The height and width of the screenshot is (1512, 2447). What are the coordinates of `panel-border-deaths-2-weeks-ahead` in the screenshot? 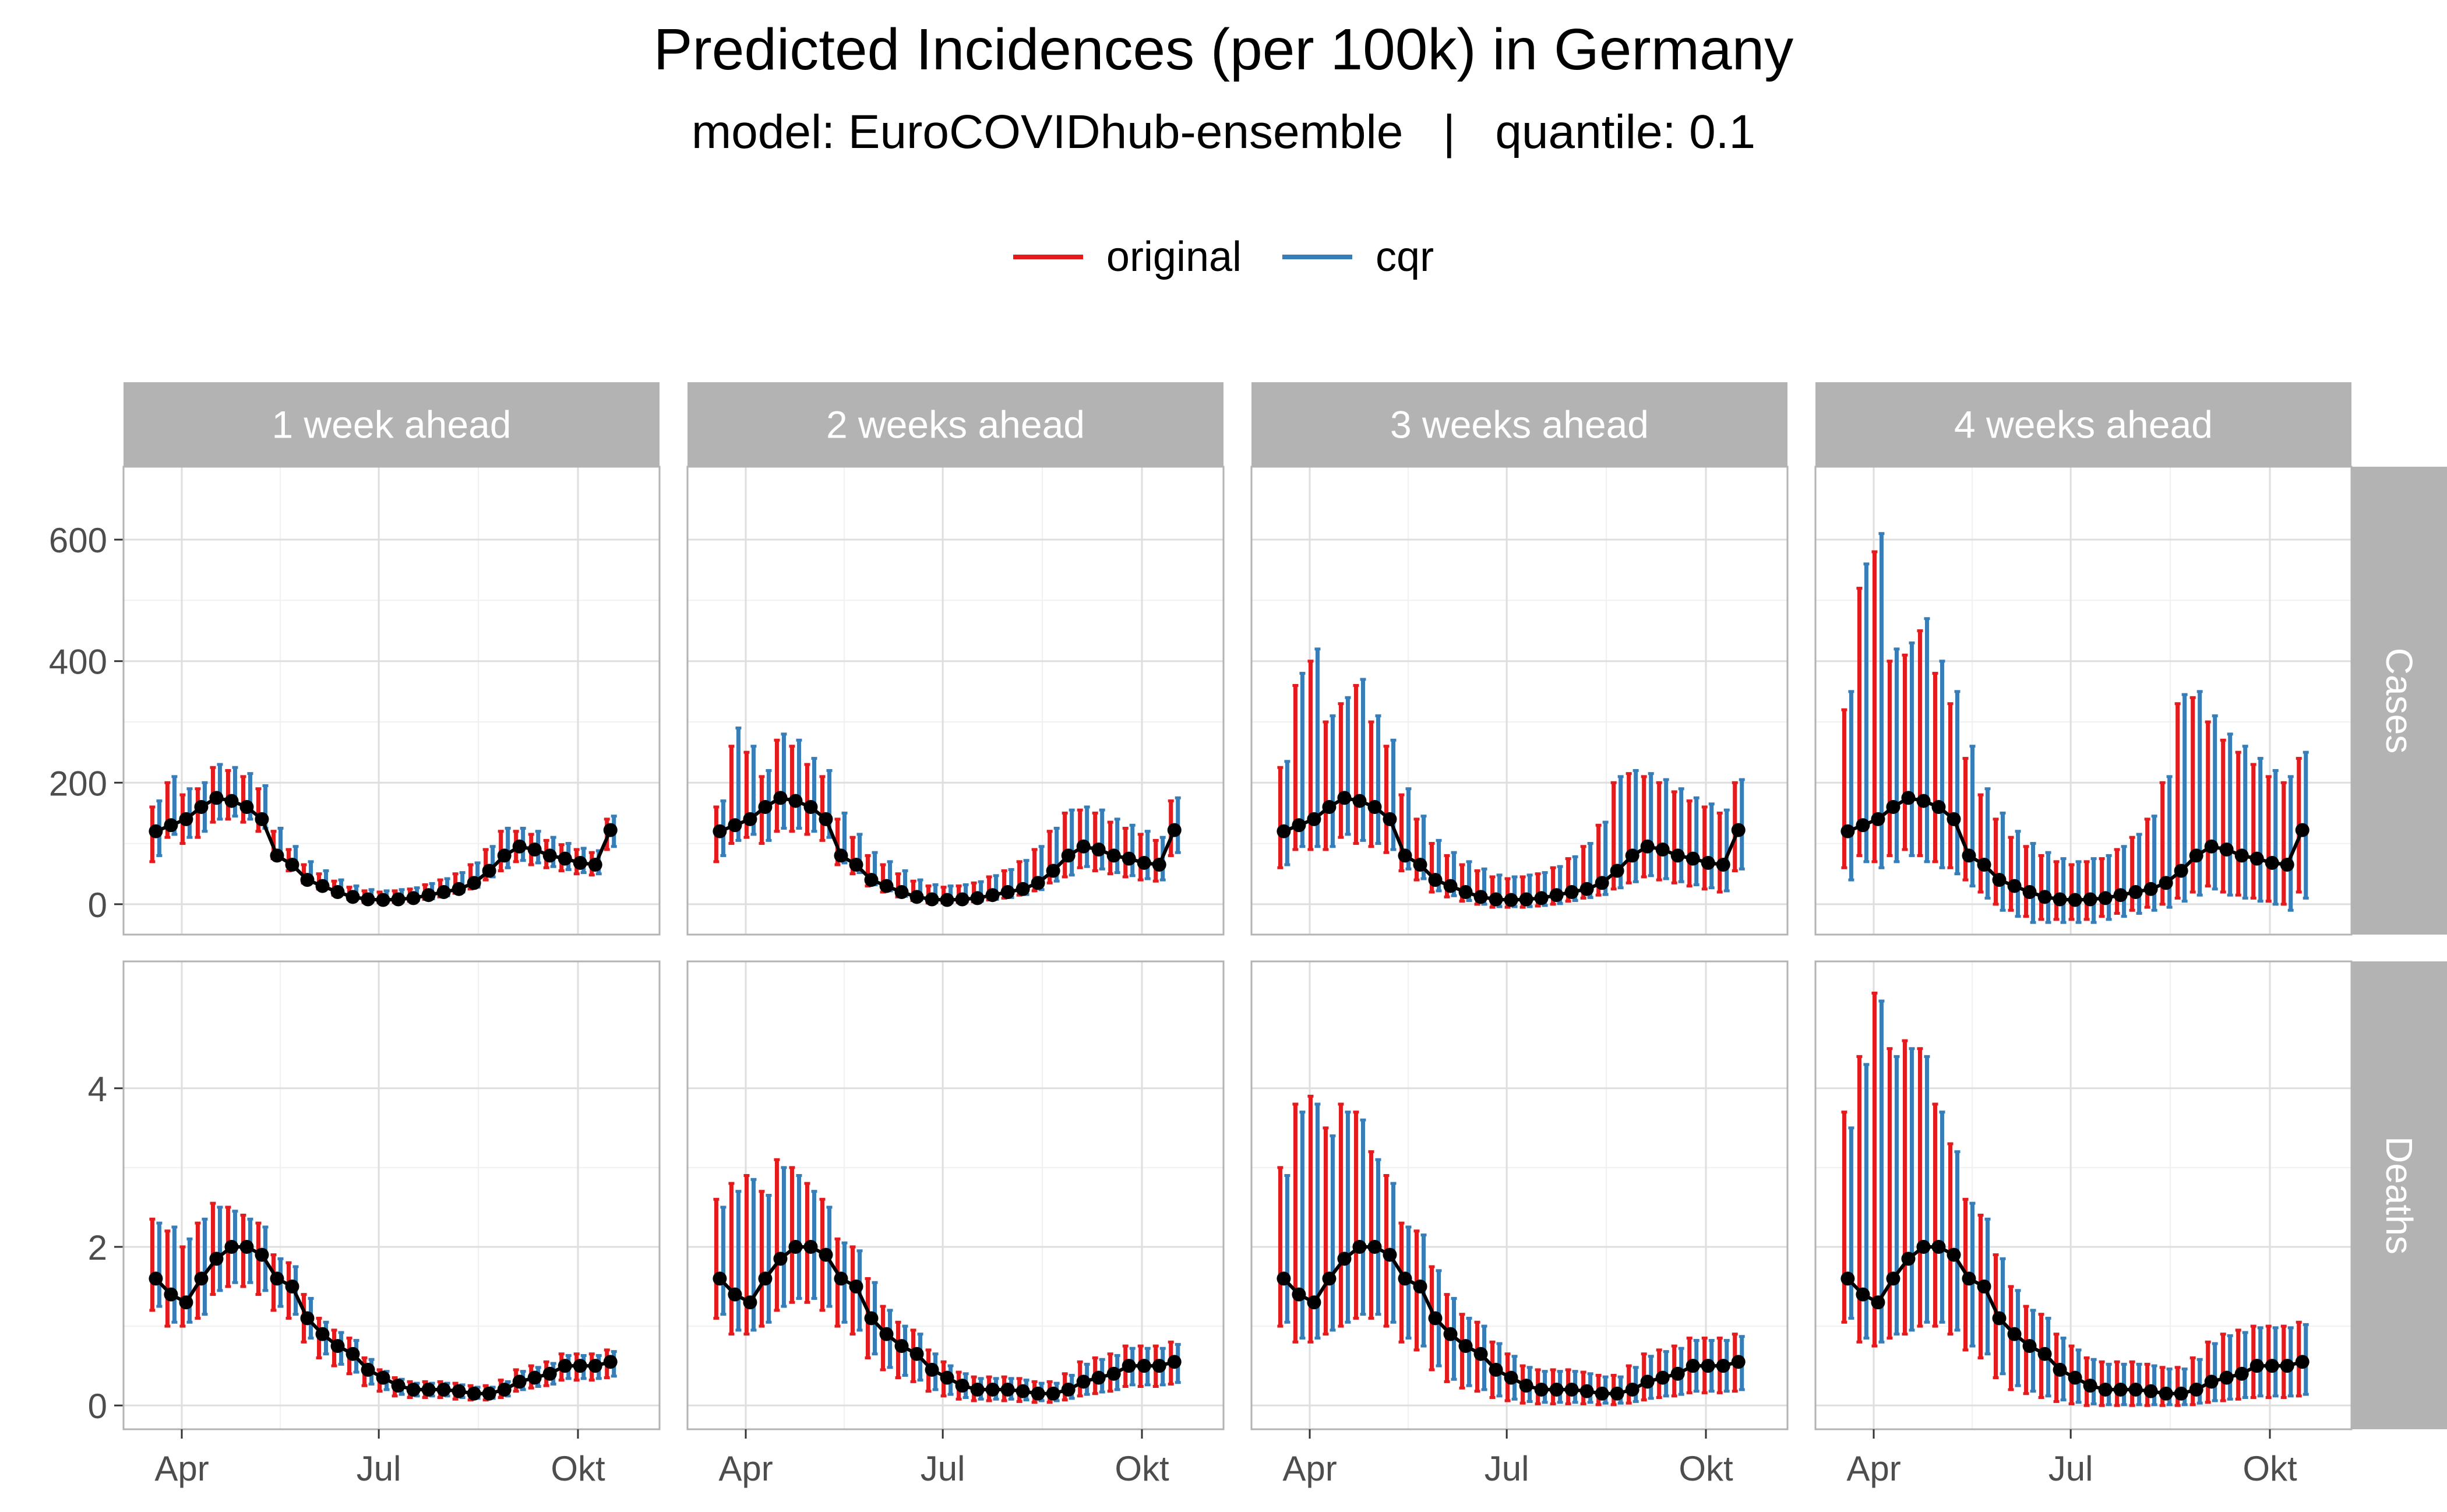 It's located at (955, 1195).